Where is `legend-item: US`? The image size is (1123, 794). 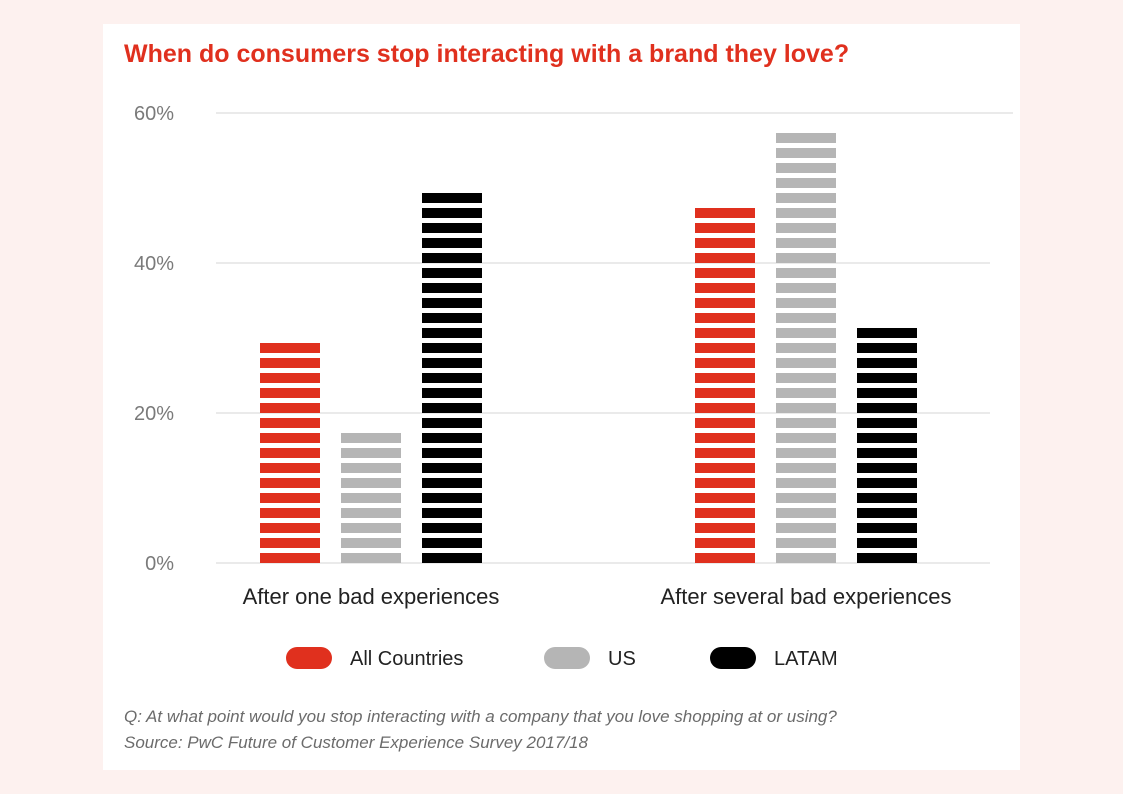
legend-item: US is located at coordinates (590, 658).